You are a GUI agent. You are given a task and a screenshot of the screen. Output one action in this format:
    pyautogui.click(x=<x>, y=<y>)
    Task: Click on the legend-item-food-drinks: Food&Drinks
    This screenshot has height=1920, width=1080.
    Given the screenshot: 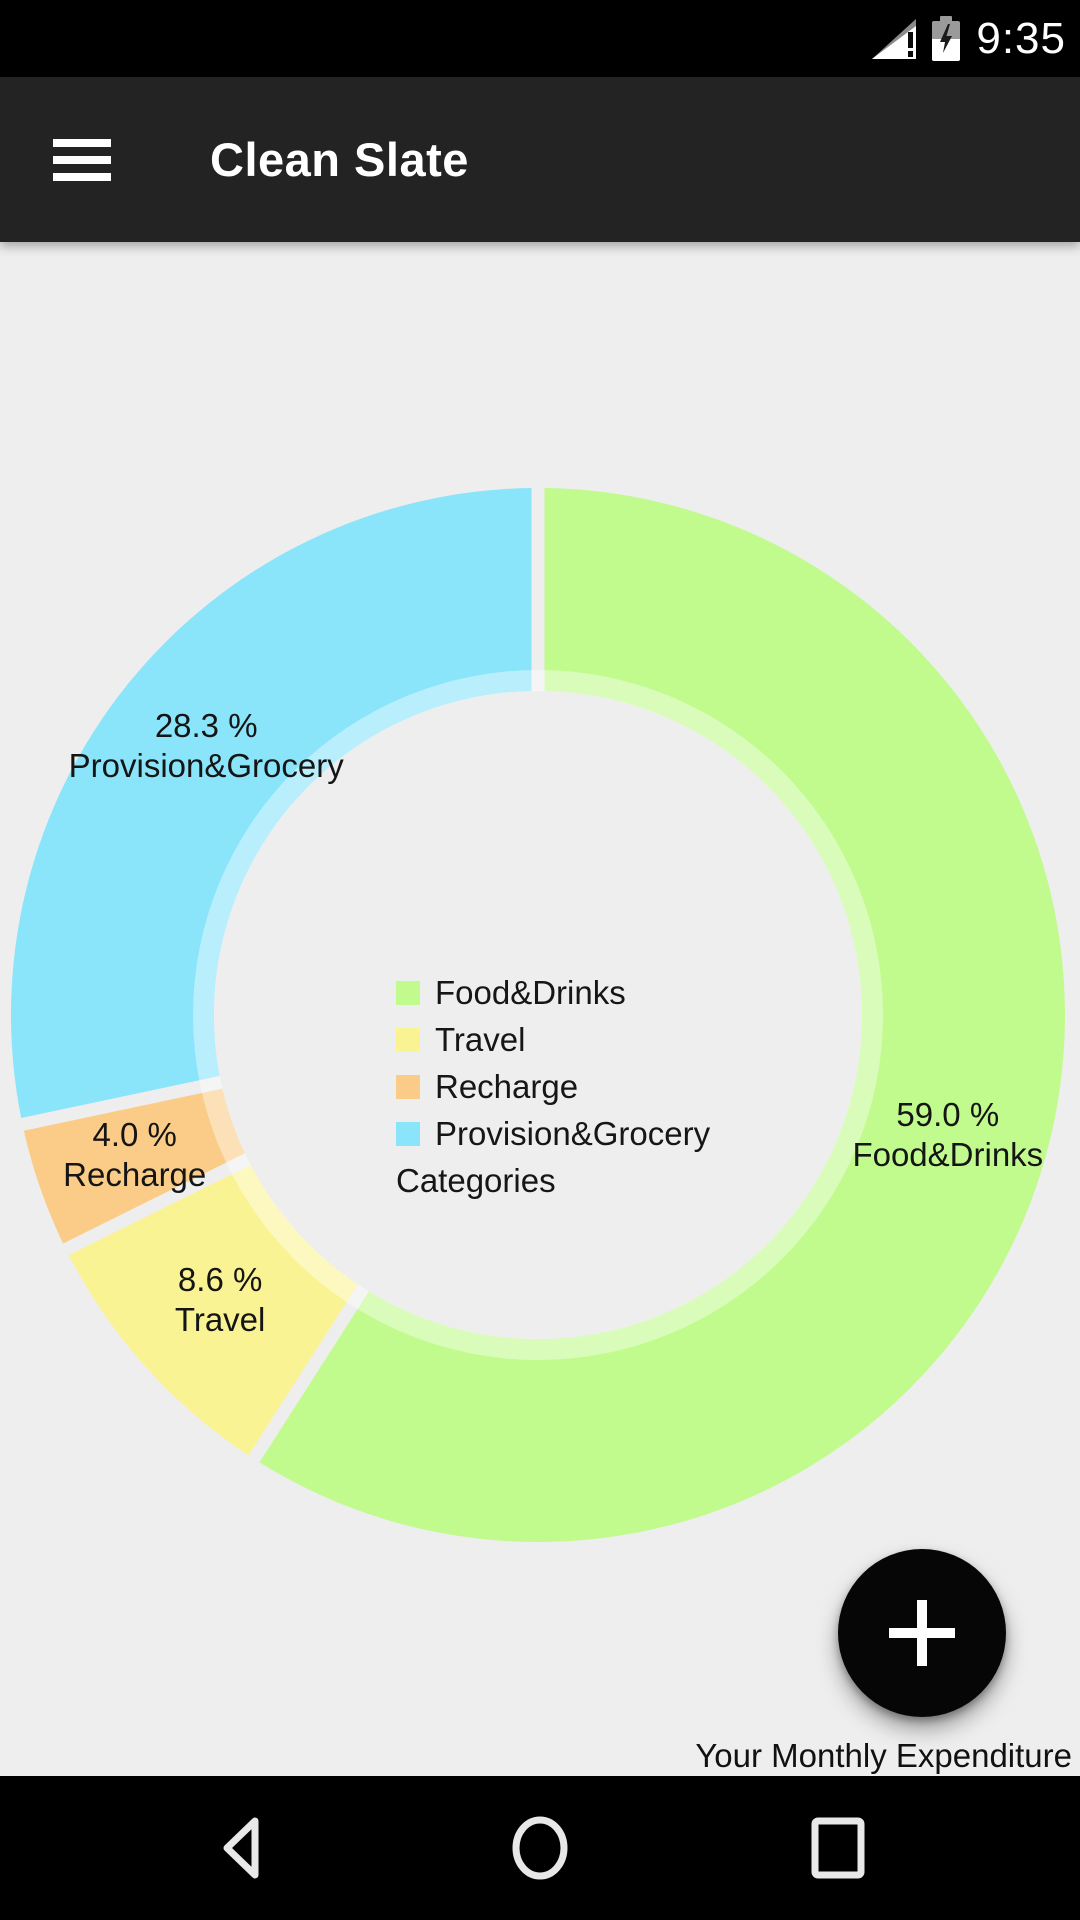 What is the action you would take?
    pyautogui.click(x=553, y=992)
    